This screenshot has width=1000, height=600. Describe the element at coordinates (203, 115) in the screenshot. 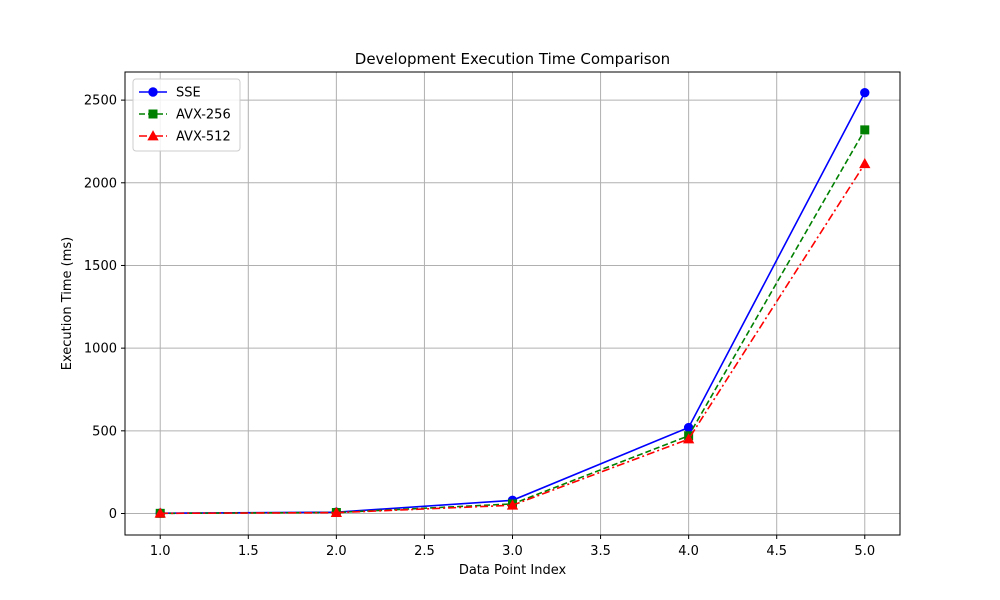

I see `legend-label: AVX-256` at that location.